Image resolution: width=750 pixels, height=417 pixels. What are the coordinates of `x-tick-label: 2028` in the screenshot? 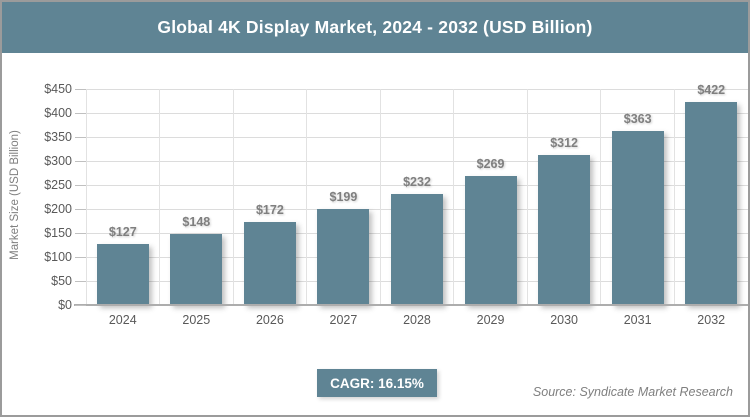 It's located at (417, 320).